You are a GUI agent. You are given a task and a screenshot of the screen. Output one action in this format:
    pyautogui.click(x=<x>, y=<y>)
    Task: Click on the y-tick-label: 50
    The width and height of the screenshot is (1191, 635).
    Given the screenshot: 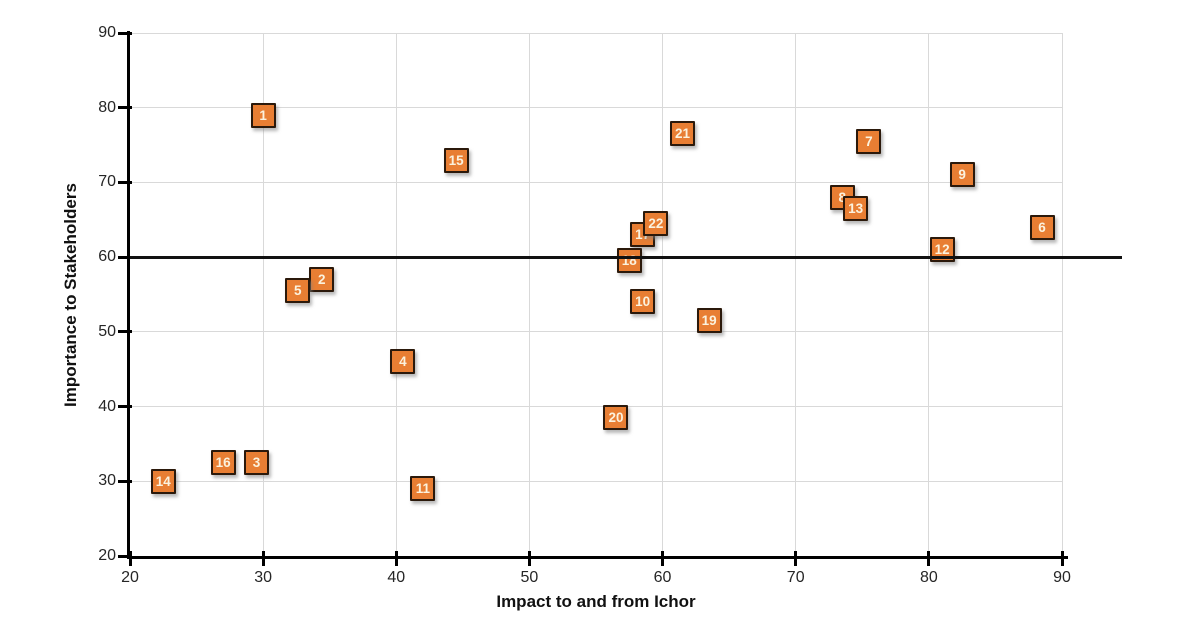 What is the action you would take?
    pyautogui.click(x=107, y=331)
    